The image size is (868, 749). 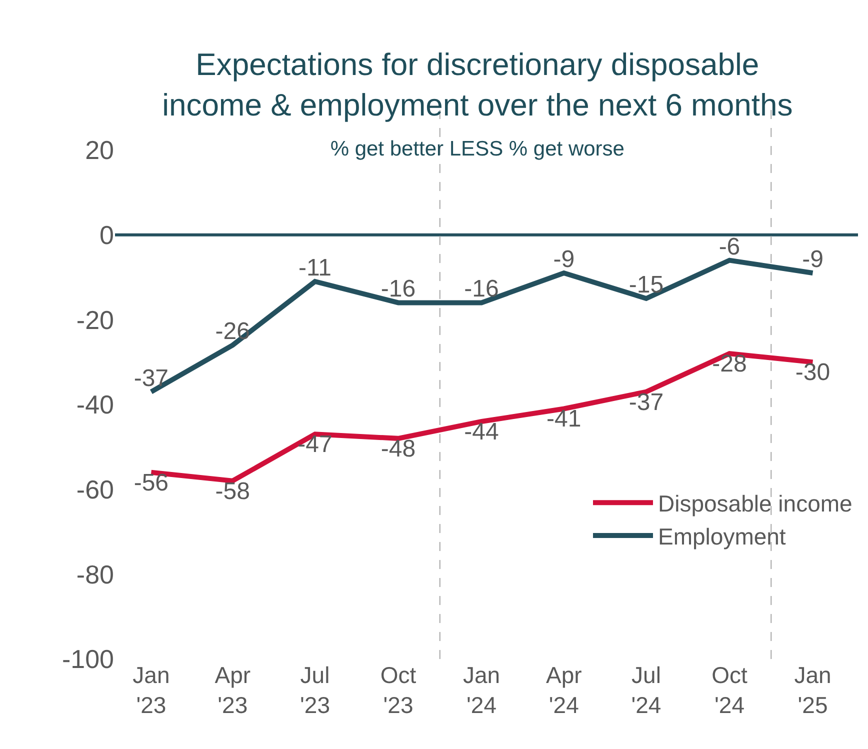 I want to click on y-tick-label: -60, so click(x=95, y=489).